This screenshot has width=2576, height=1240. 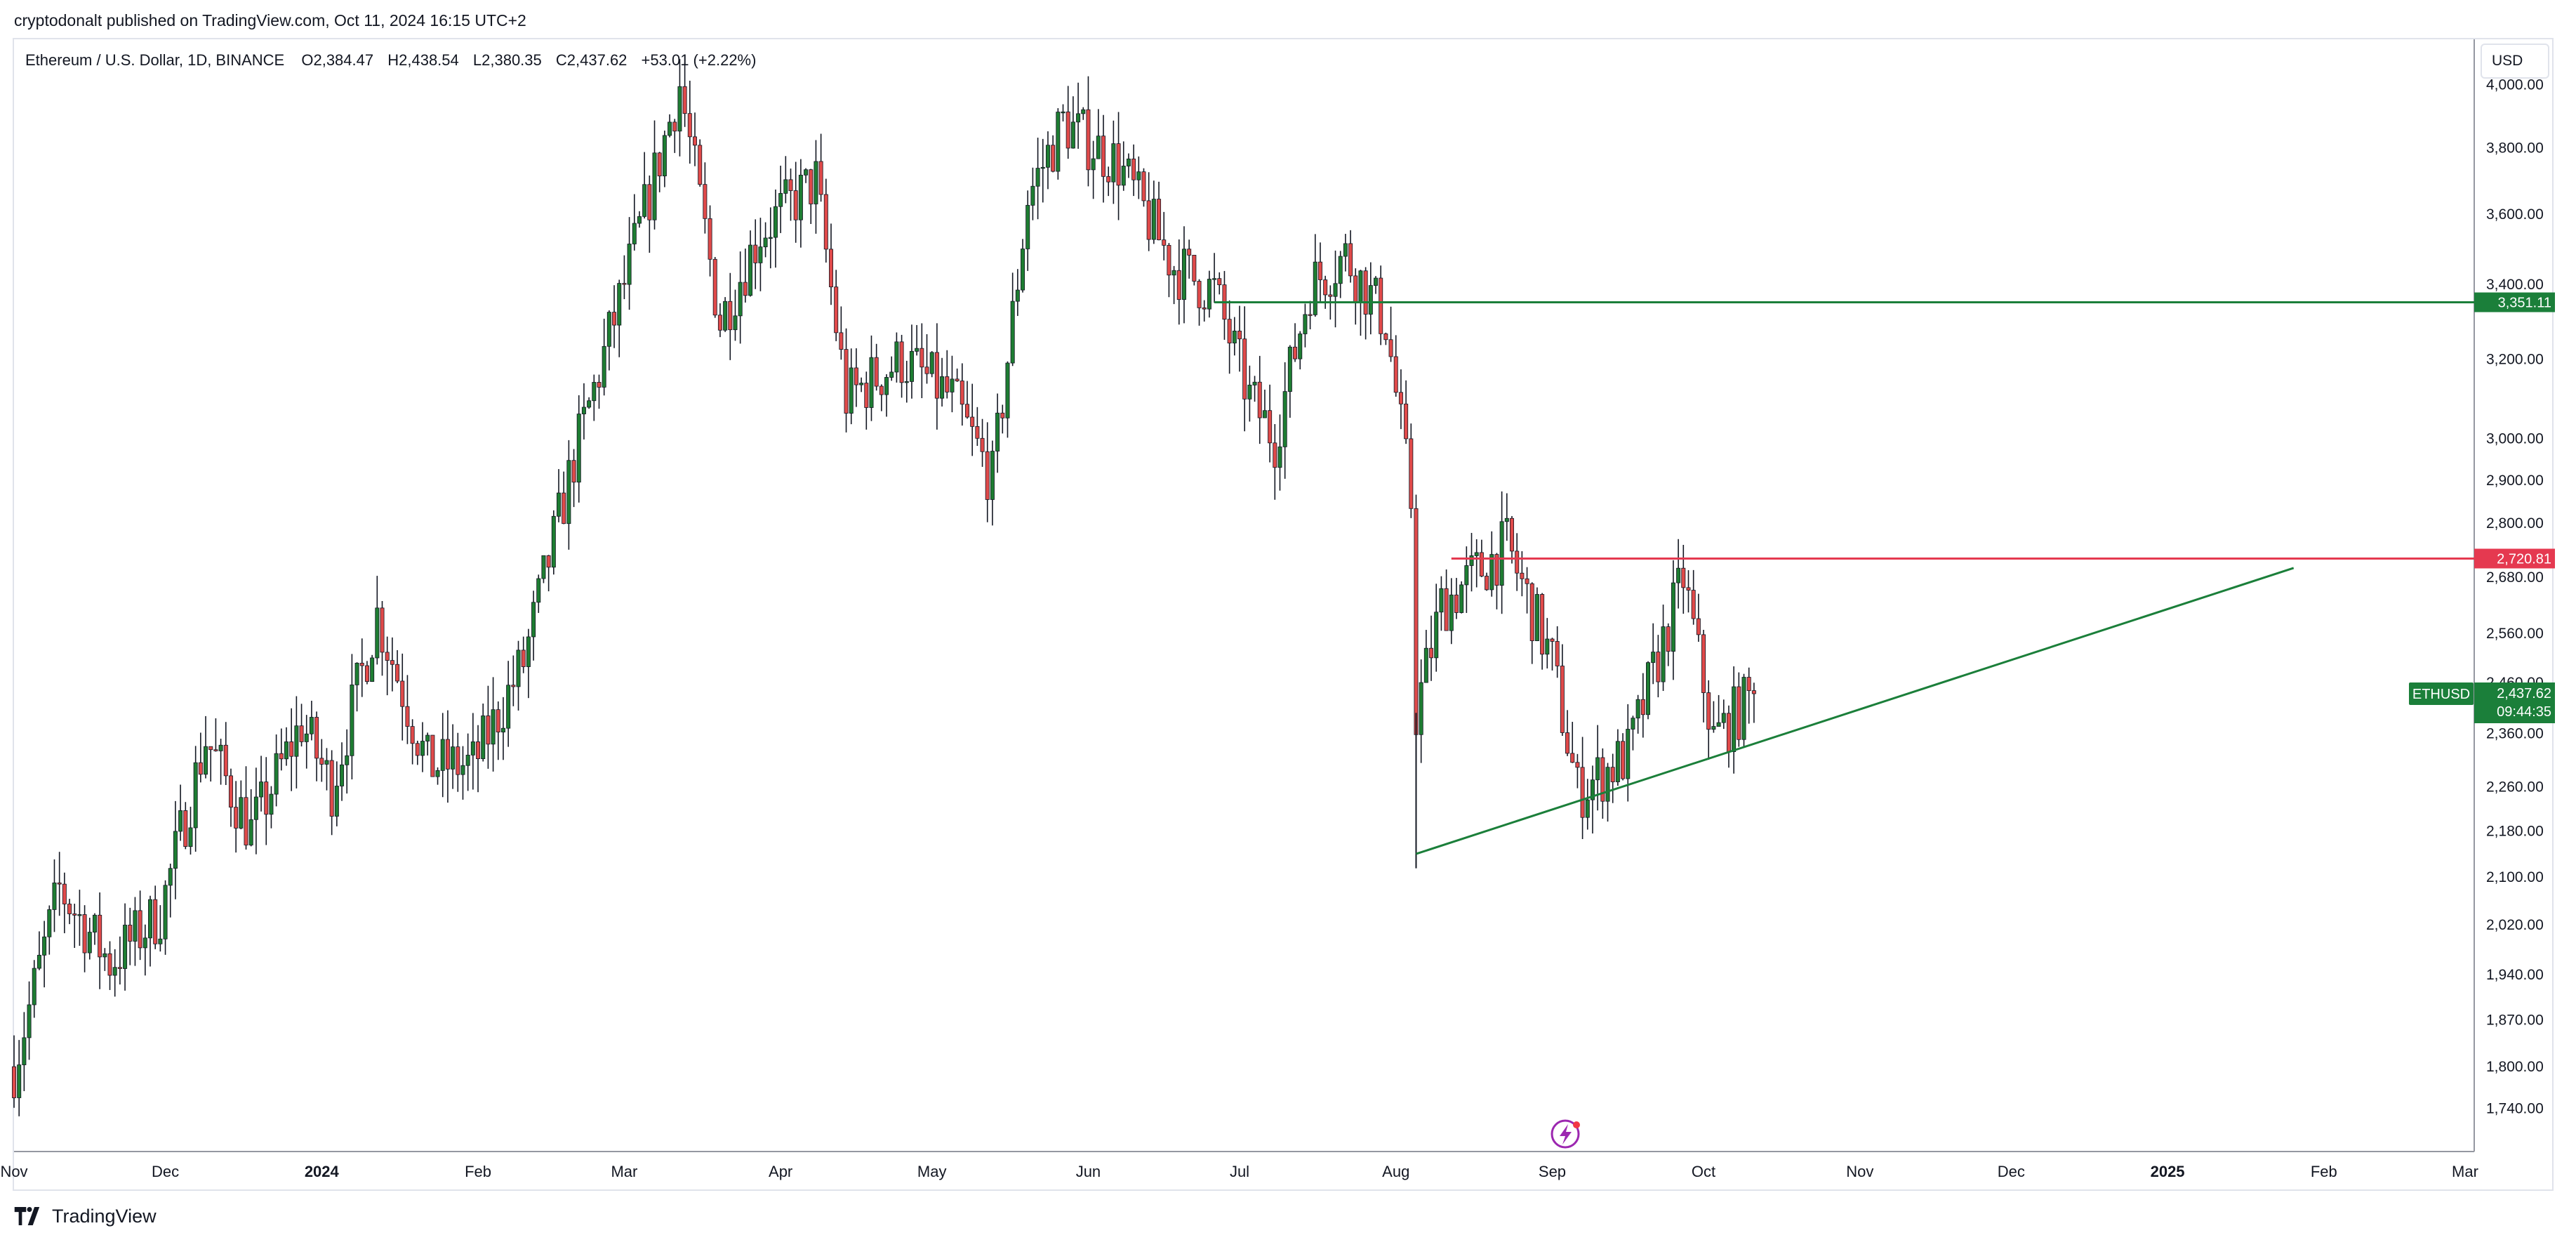 What do you see at coordinates (2012, 1171) in the screenshot?
I see `x-tick-label: Dec` at bounding box center [2012, 1171].